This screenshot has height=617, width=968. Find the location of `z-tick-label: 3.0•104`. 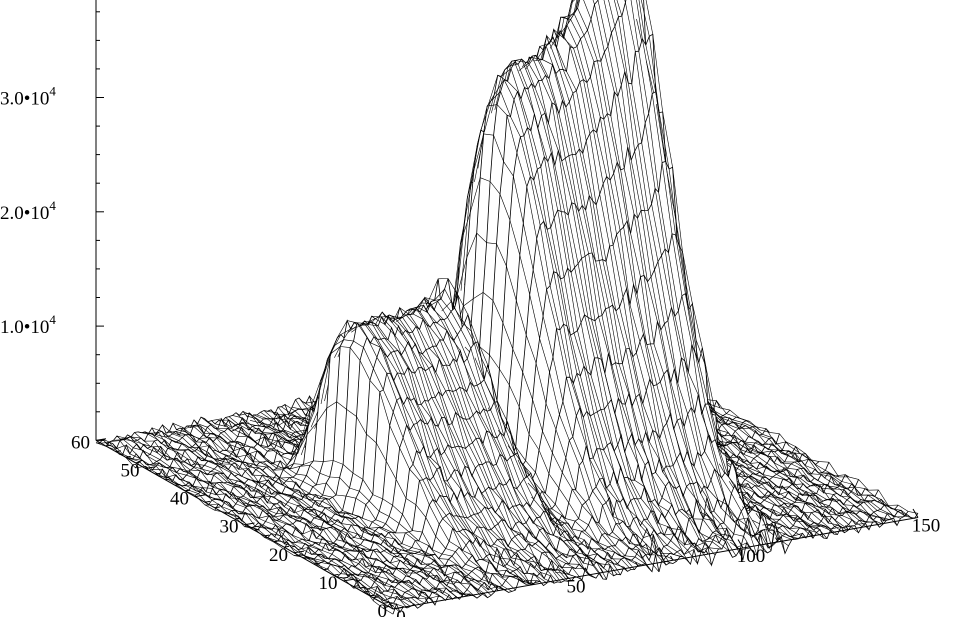

z-tick-label: 3.0•104 is located at coordinates (28, 97).